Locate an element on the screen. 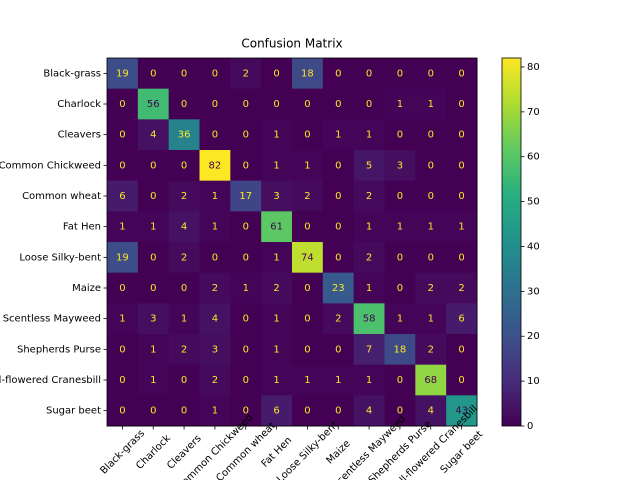  cell-label: 61 is located at coordinates (276, 227).